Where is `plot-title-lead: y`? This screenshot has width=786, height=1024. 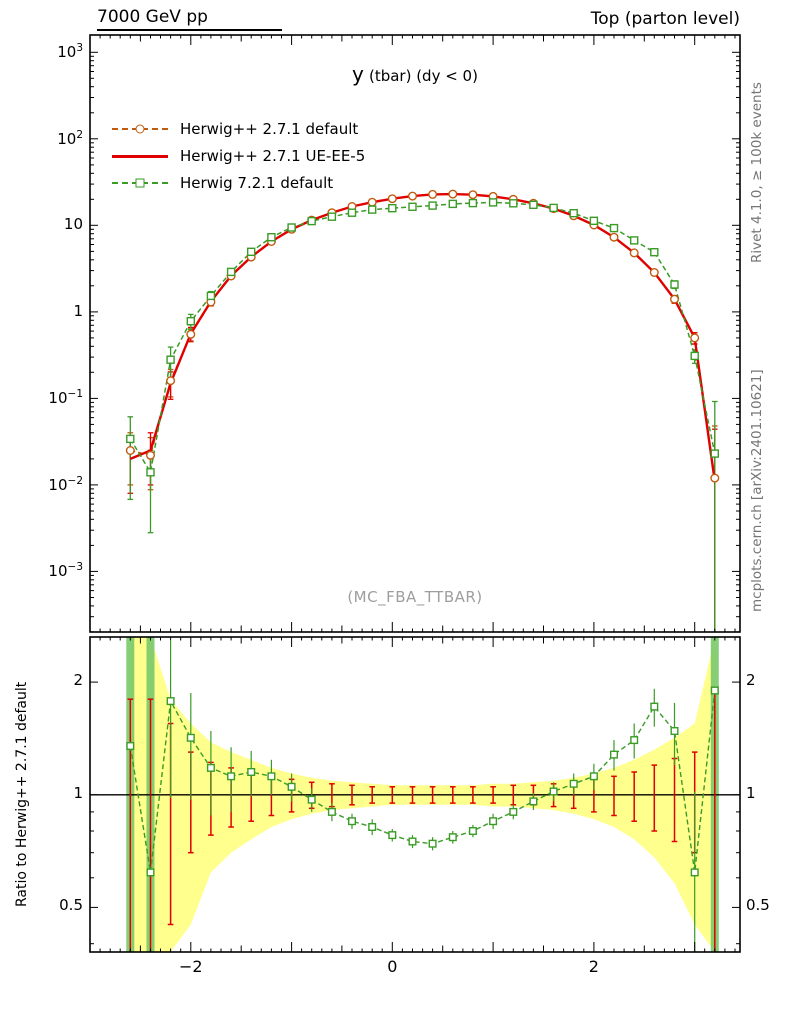 plot-title-lead: y is located at coordinates (358, 74).